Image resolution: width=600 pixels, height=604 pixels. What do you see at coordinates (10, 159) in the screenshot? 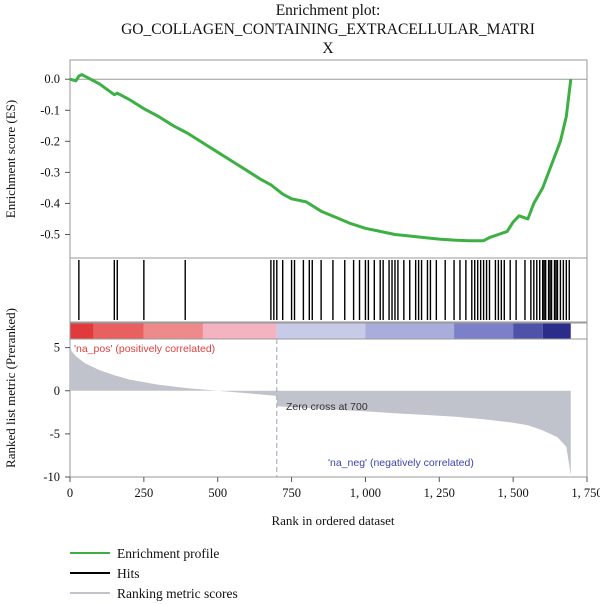
I see `es-y-axis-label: Enrichment score (ES)` at bounding box center [10, 159].